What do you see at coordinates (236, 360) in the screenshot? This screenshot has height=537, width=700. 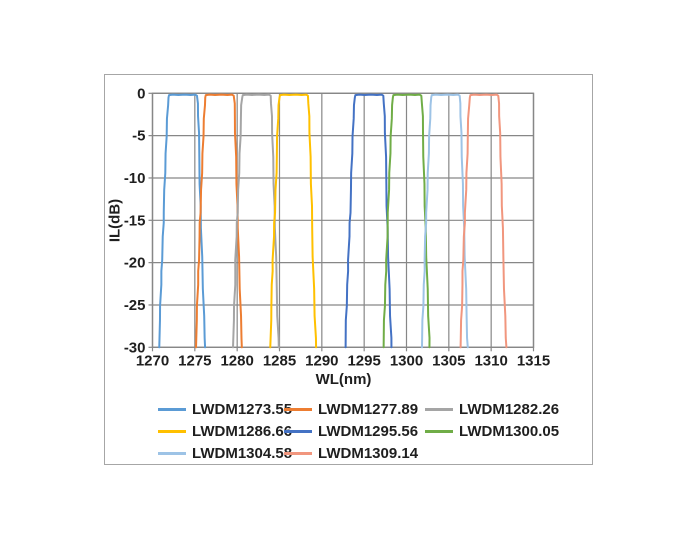 I see `x-tick-label: 1280` at bounding box center [236, 360].